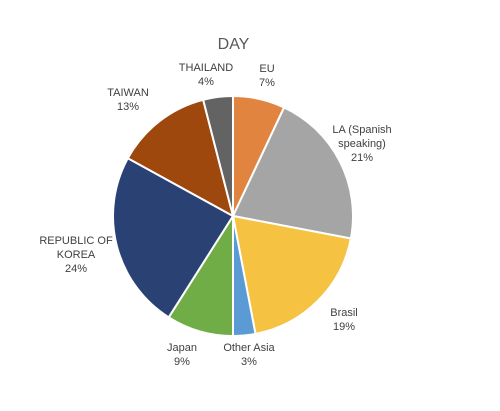  Describe the element at coordinates (344, 327) in the screenshot. I see `value-label: 19%` at that location.